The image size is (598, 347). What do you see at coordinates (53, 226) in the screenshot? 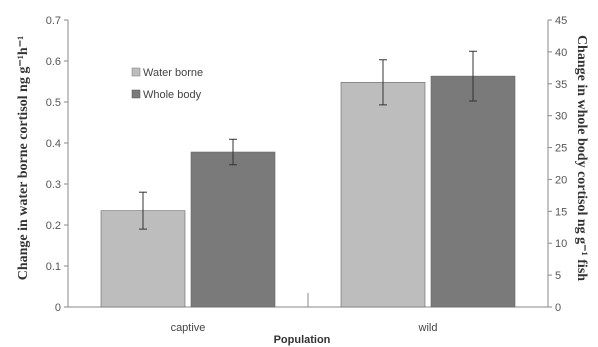
I see `y-left-tick-label: 0.2` at bounding box center [53, 226].